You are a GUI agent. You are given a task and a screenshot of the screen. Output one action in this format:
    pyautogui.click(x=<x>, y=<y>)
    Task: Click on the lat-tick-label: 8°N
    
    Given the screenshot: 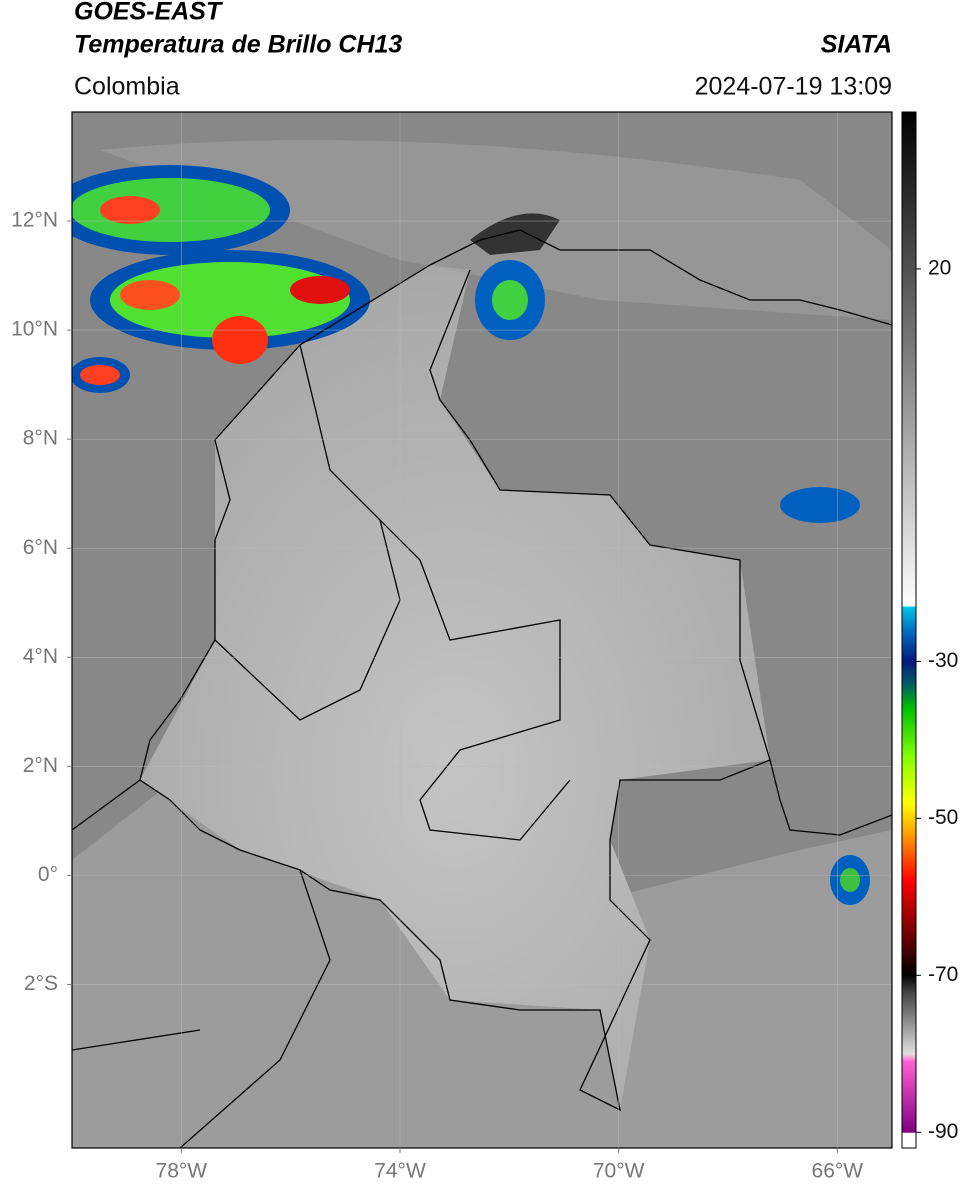 What is the action you would take?
    pyautogui.click(x=40, y=438)
    